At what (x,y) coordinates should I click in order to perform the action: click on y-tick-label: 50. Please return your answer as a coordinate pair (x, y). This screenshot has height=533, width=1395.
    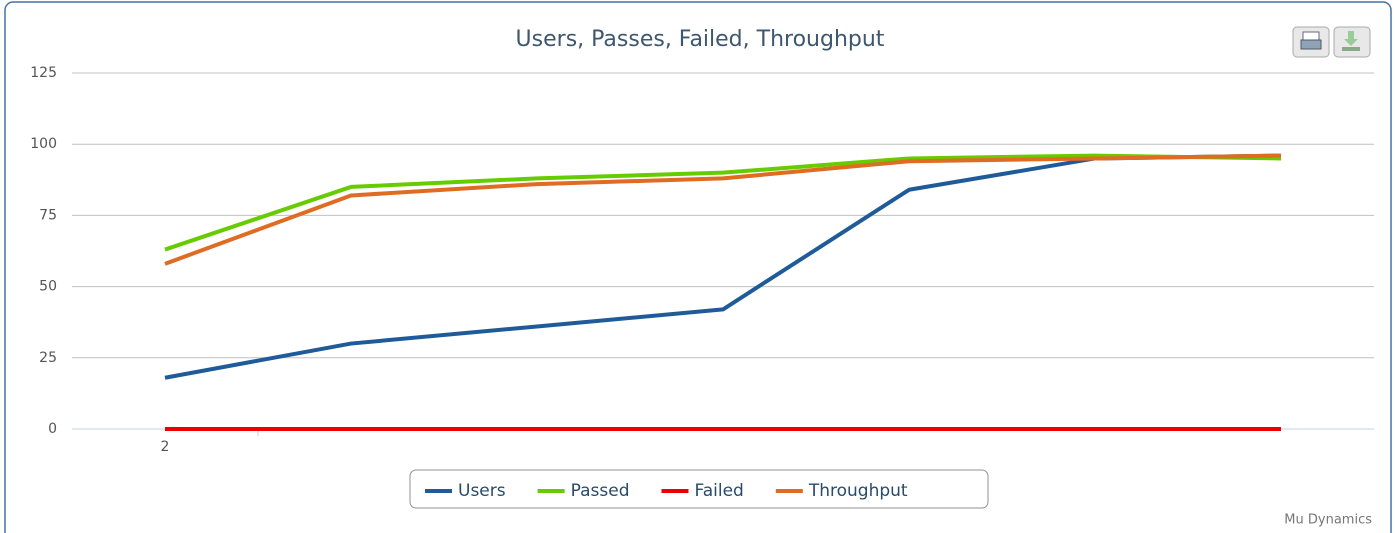
    Looking at the image, I should click on (48, 287).